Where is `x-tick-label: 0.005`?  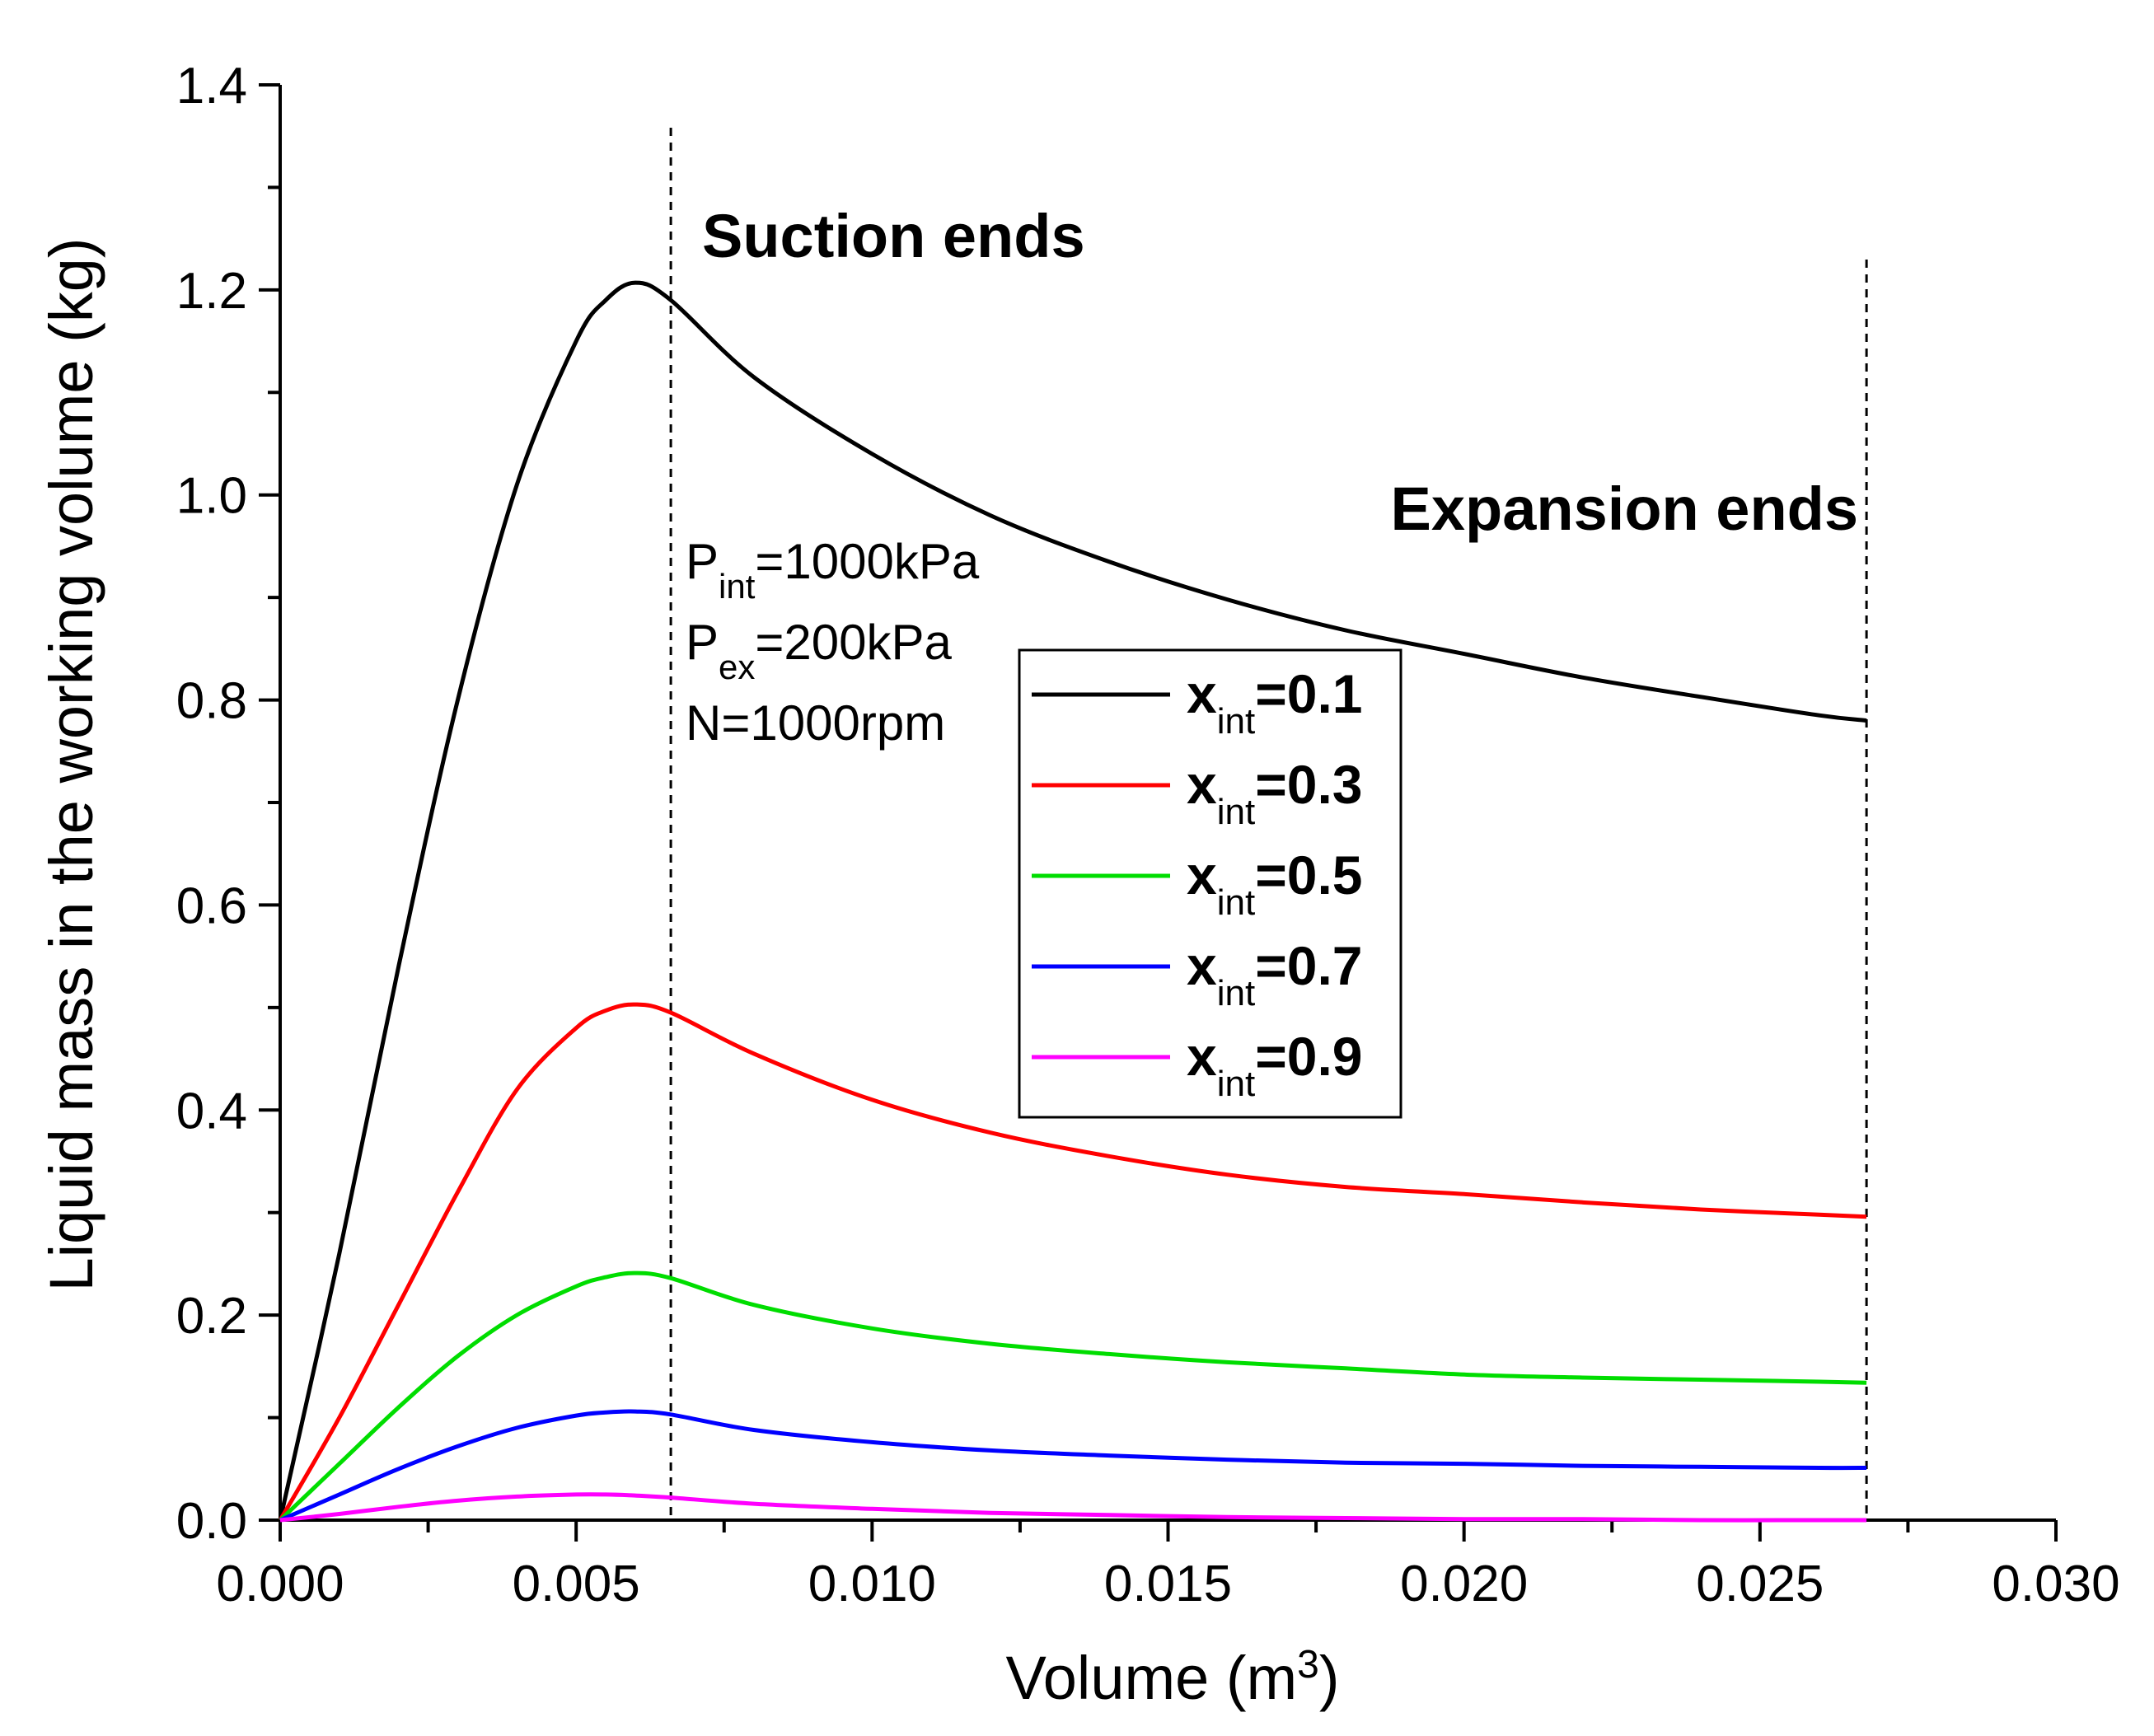 x-tick-label: 0.005 is located at coordinates (576, 1584).